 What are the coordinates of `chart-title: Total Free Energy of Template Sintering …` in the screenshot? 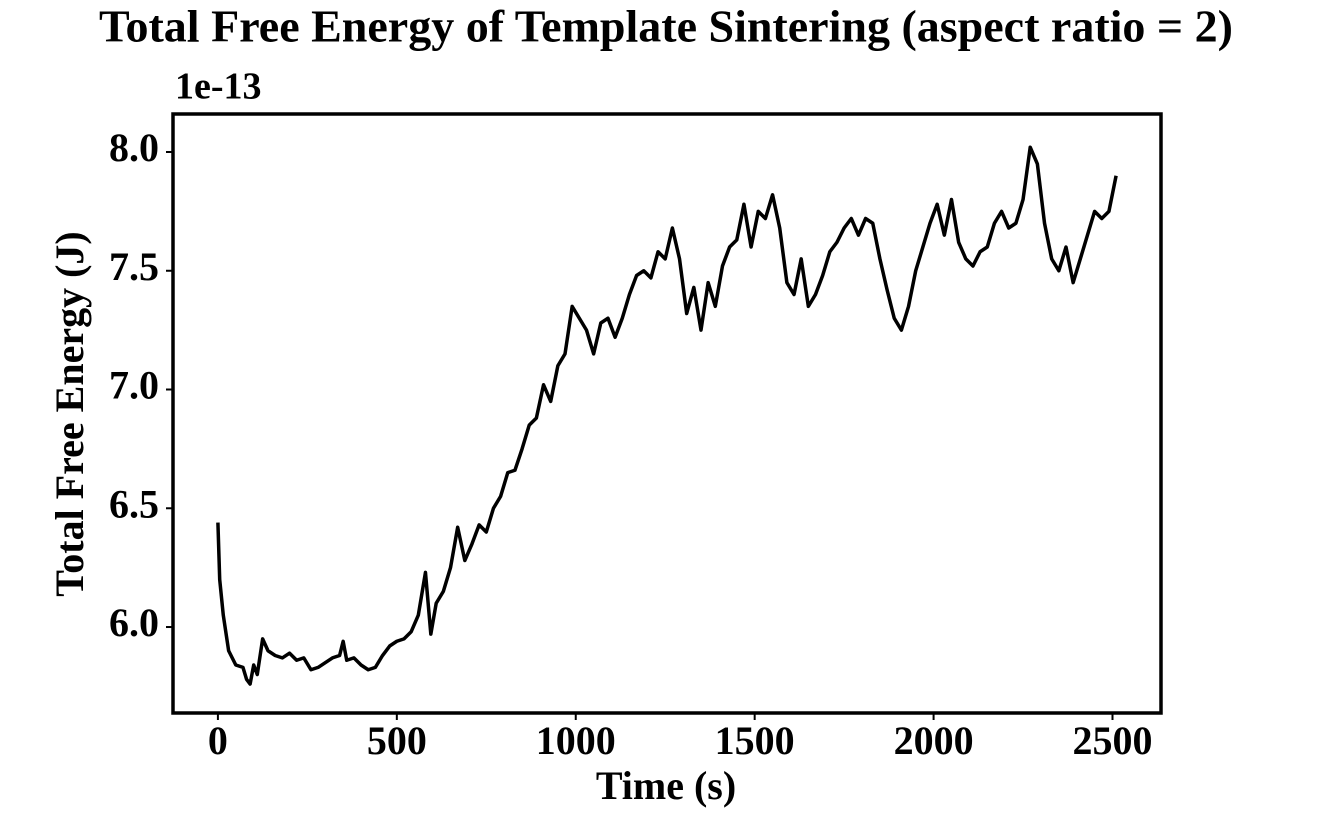 It's located at (666, 26).